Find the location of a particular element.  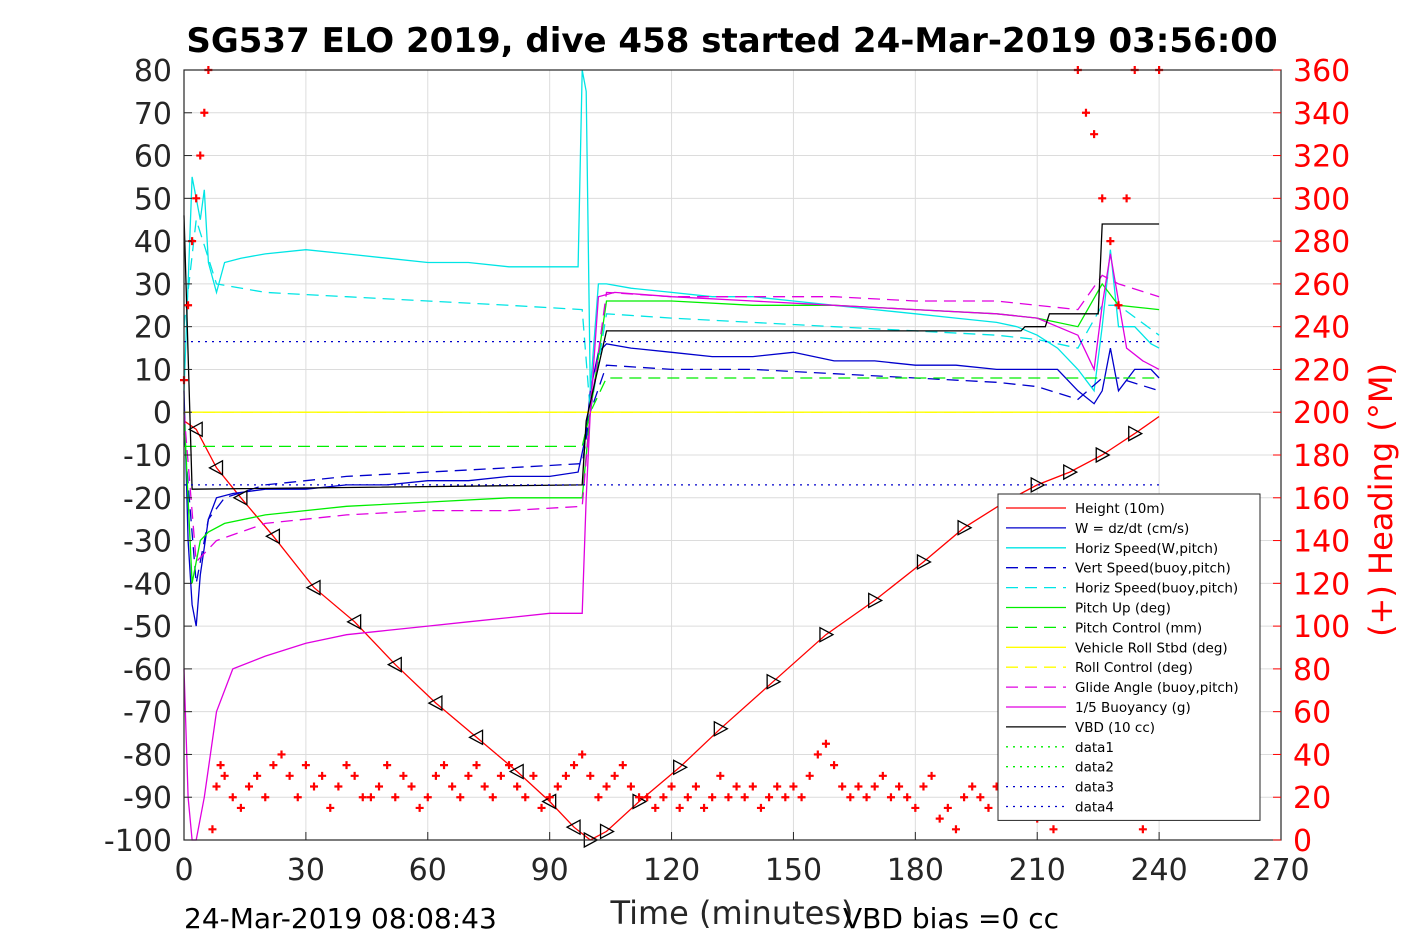

y-tick-label-9: -10 is located at coordinates (147, 456).